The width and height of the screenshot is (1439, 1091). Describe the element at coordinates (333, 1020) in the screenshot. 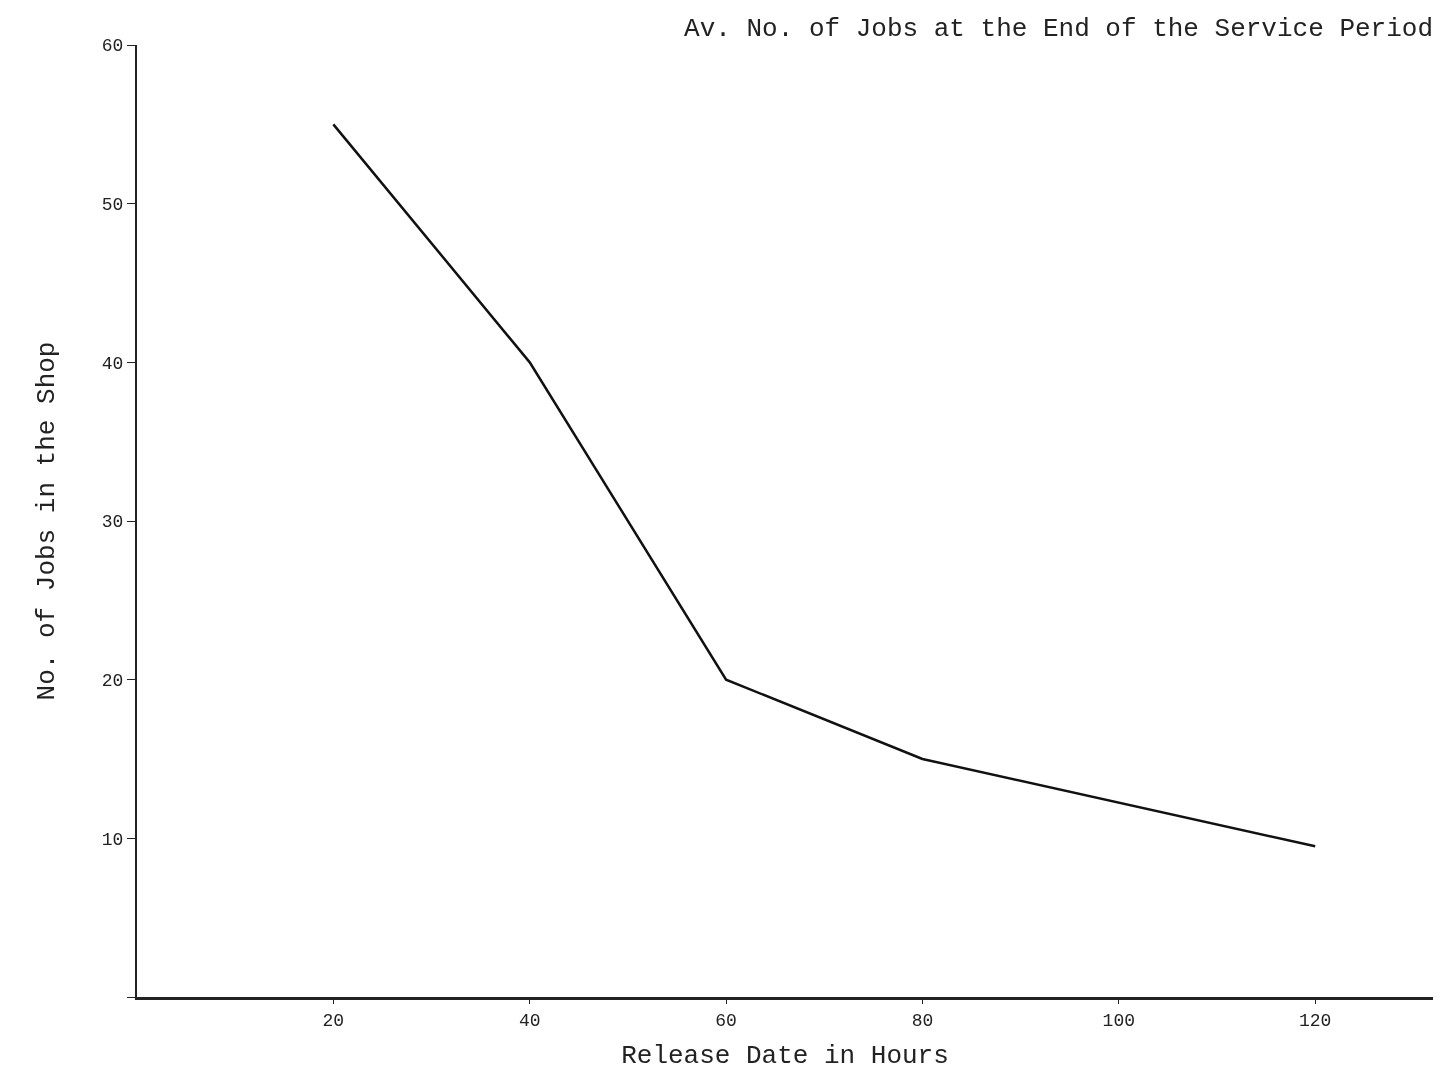

I see `x-tick-label: 20` at that location.